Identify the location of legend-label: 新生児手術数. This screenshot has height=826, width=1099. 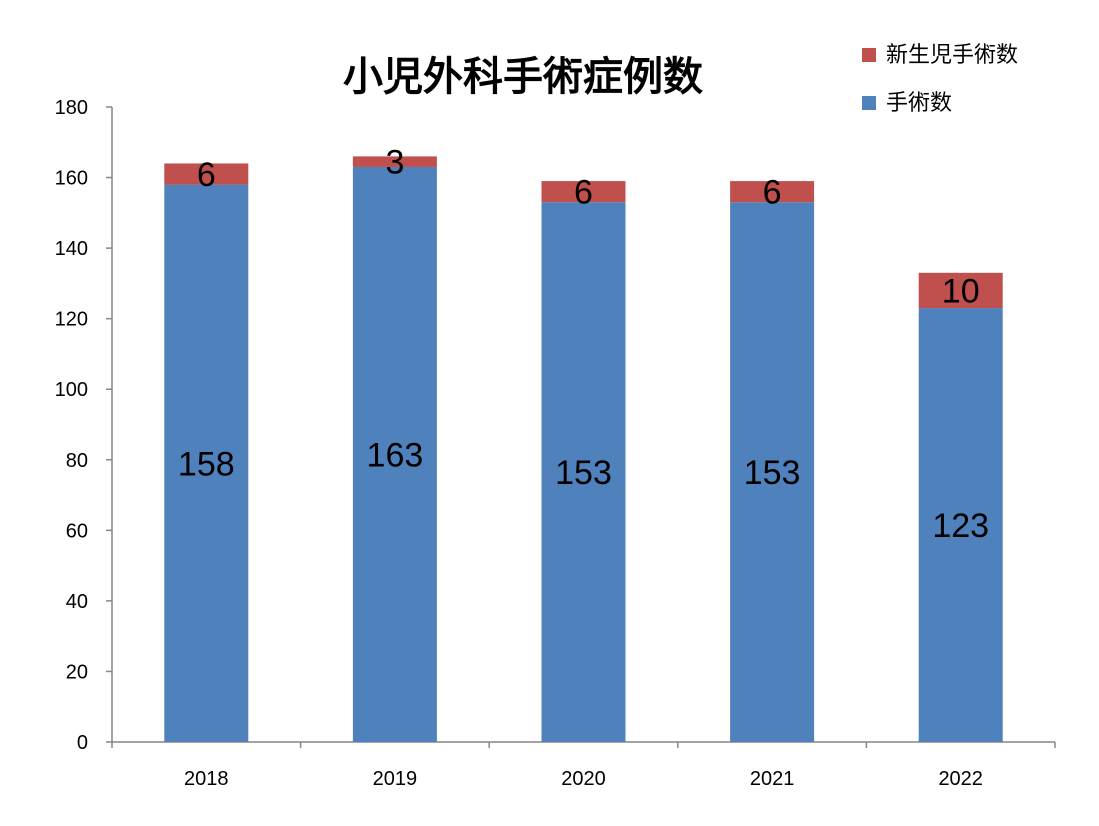
(952, 55).